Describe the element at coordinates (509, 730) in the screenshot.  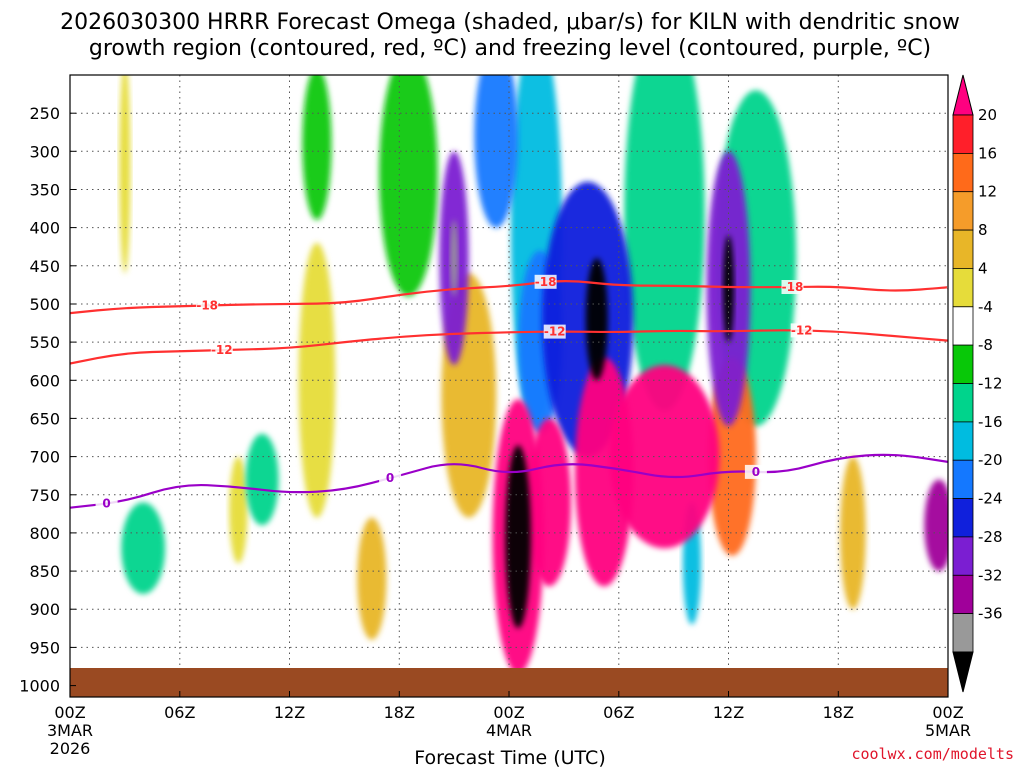
I see `x-tick-date-label: 4MAR` at that location.